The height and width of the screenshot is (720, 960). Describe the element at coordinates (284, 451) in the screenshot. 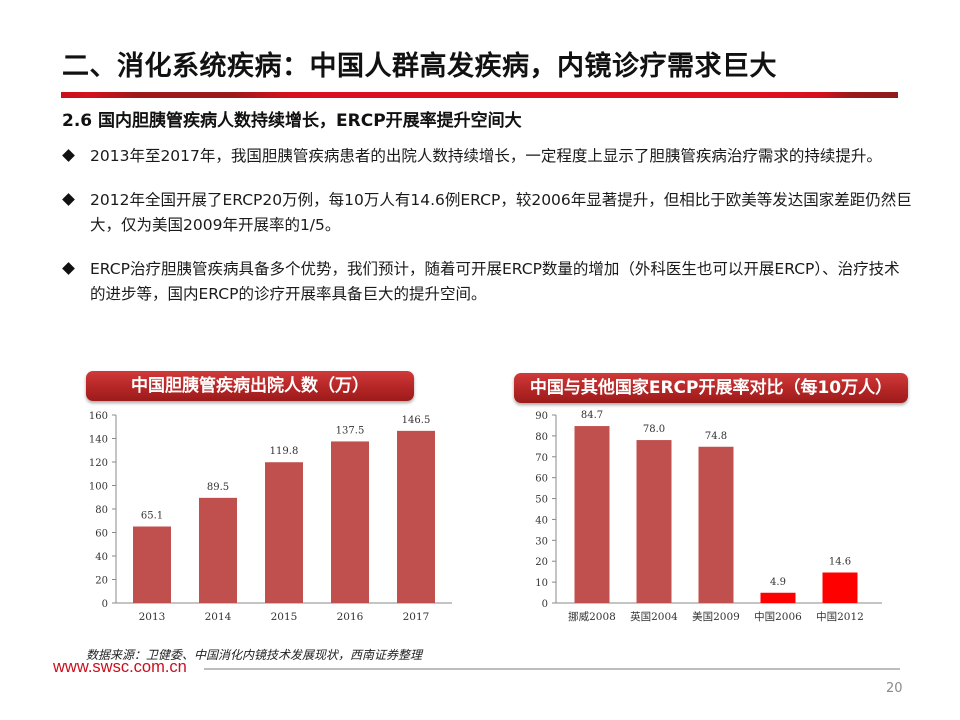

I see `bar-value-label: 119.8` at that location.